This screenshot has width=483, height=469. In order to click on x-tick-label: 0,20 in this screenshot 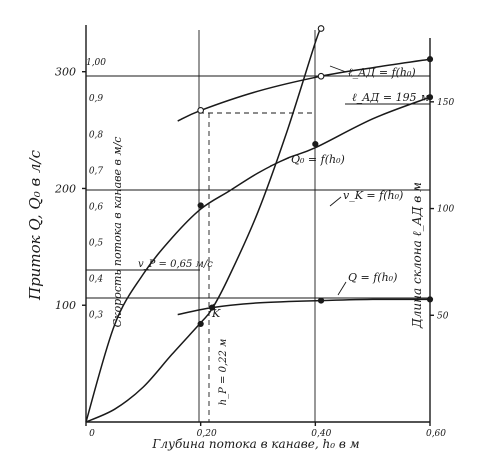, I will do `click(207, 434)`.